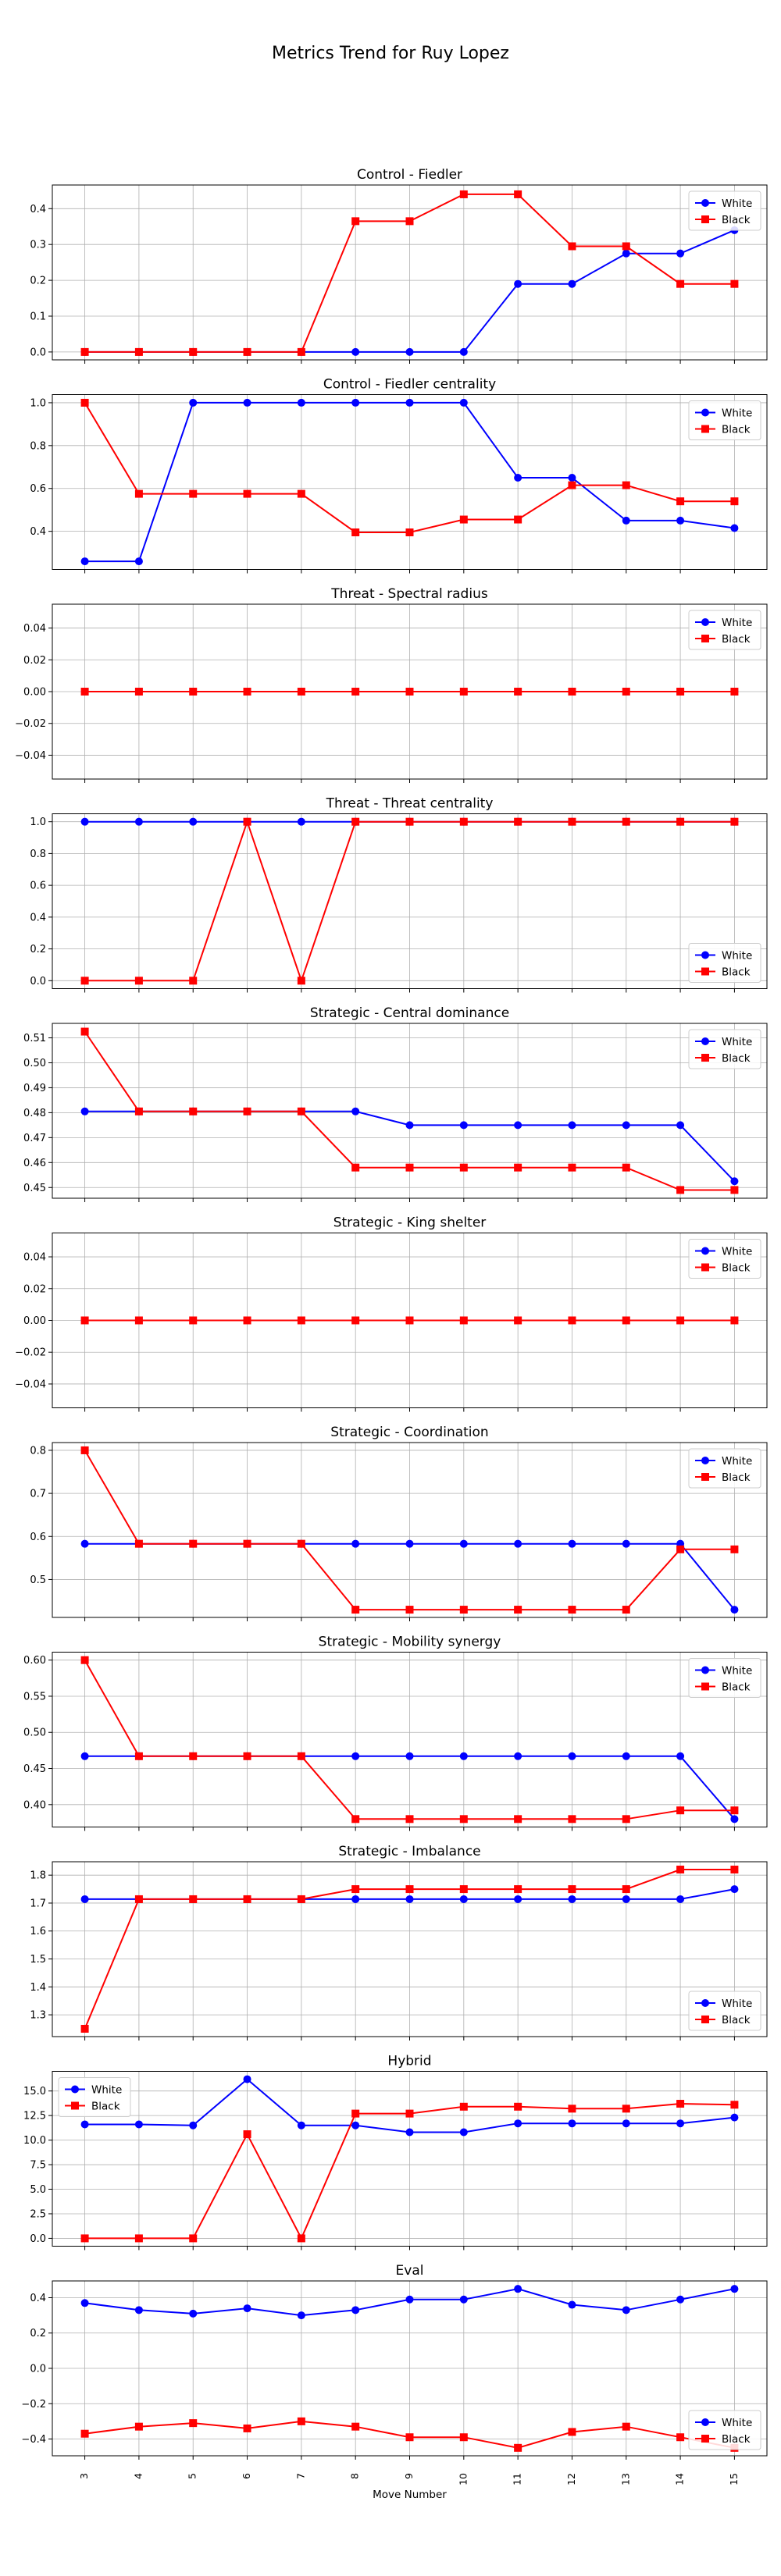 This screenshot has height=2576, width=781. Describe the element at coordinates (34, 1661) in the screenshot. I see `y-tick-label: 0.60` at that location.